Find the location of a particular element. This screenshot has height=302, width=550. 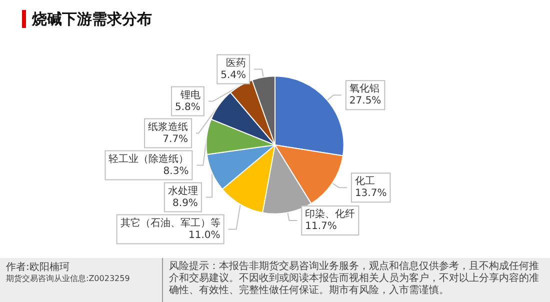

data-label: 27.5% is located at coordinates (365, 101).